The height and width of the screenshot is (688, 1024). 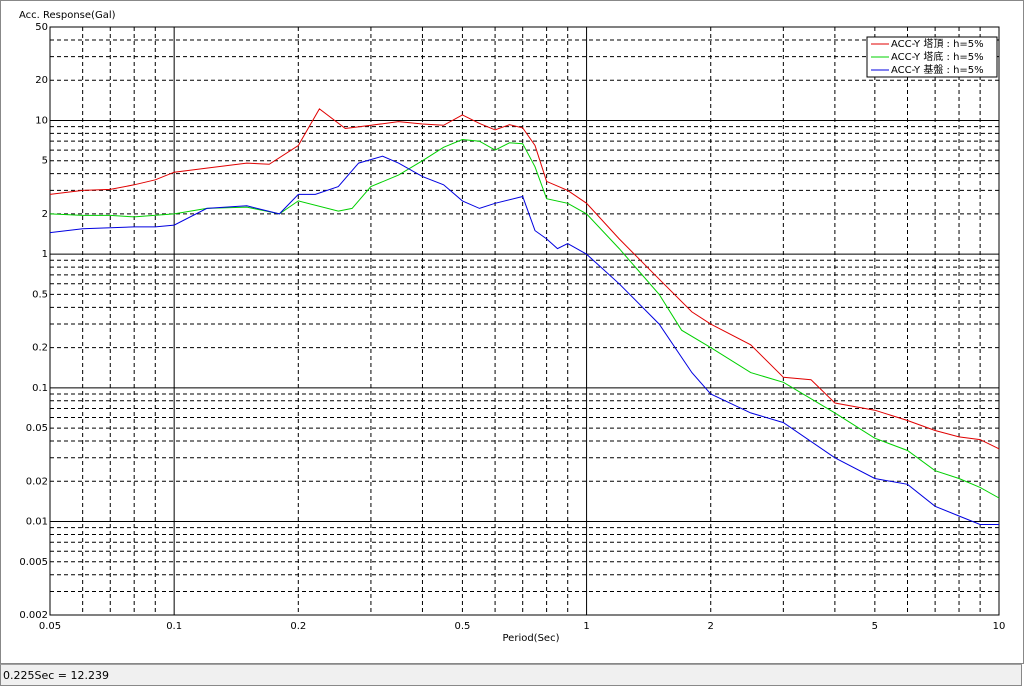 What do you see at coordinates (37, 428) in the screenshot?
I see `y-tick-label: 0.05` at bounding box center [37, 428].